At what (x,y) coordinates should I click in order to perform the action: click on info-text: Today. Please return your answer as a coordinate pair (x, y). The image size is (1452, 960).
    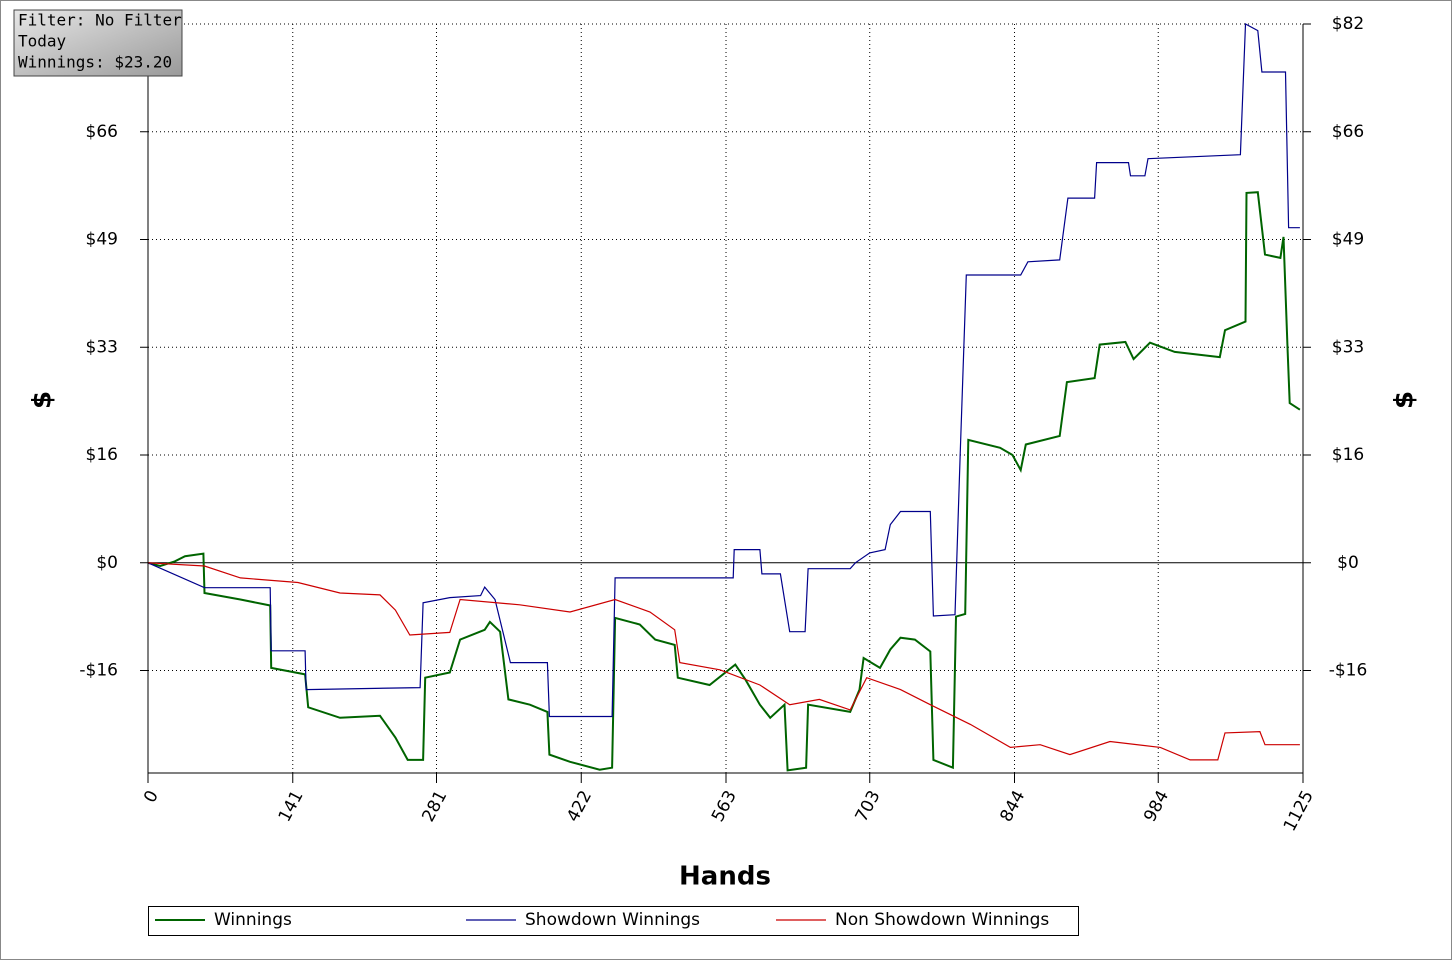
    Looking at the image, I should click on (42, 41).